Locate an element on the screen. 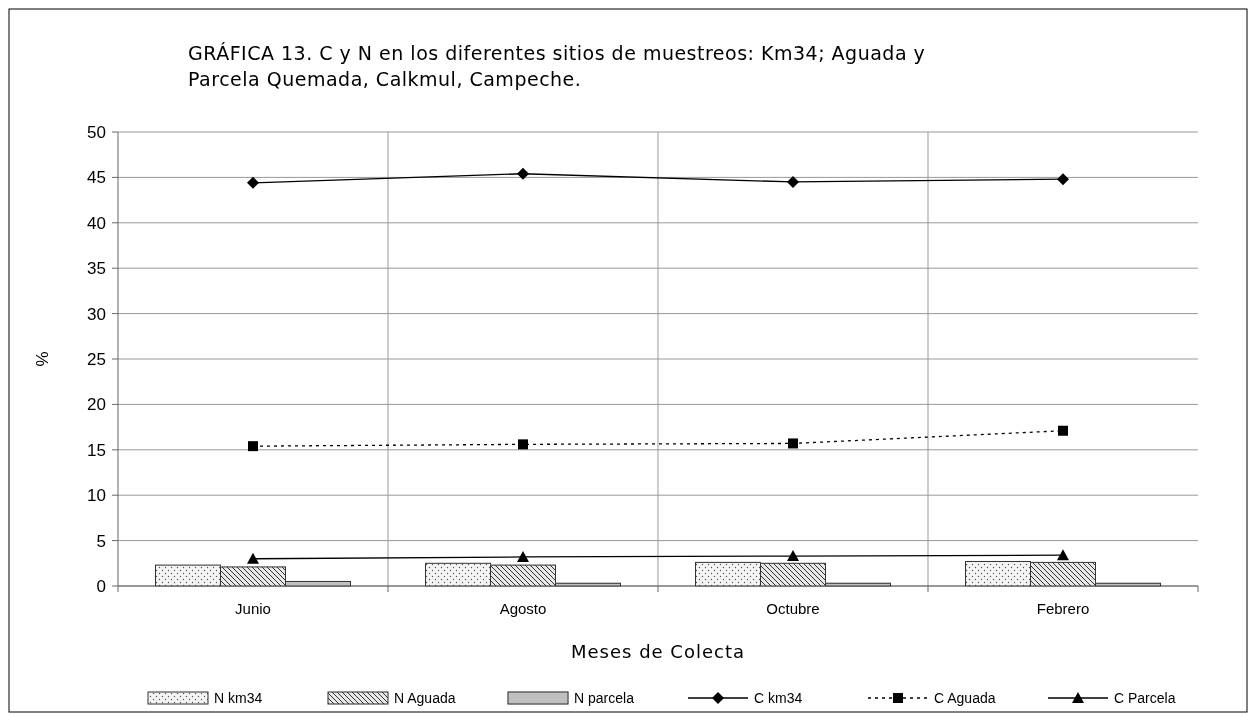  x-tick-label: Agosto is located at coordinates (523, 608).